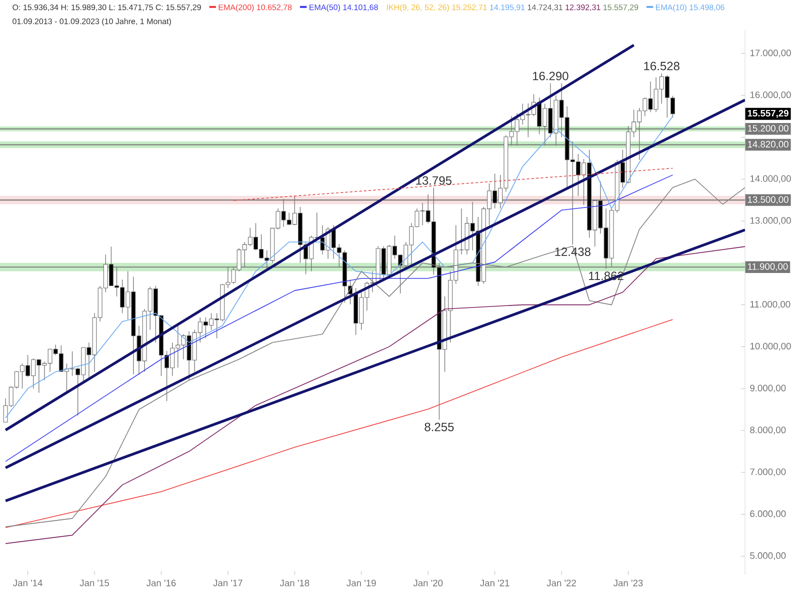 The image size is (800, 600). Describe the element at coordinates (507, 8) in the screenshot. I see `text: 14.195,91` at that location.